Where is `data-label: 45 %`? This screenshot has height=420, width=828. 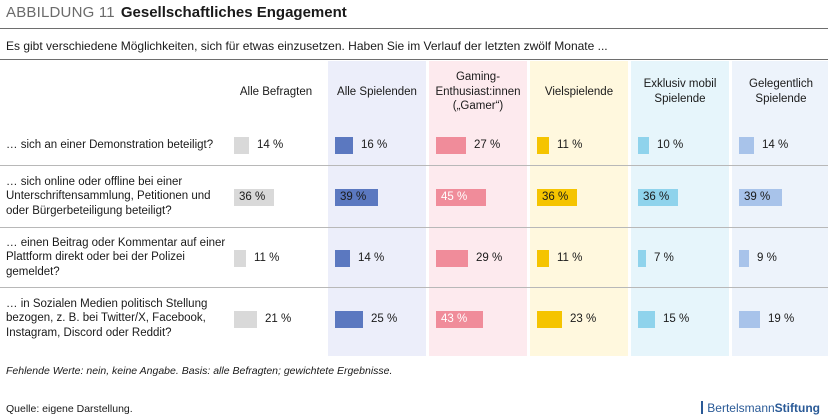
data-label: 45 % is located at coordinates (454, 196).